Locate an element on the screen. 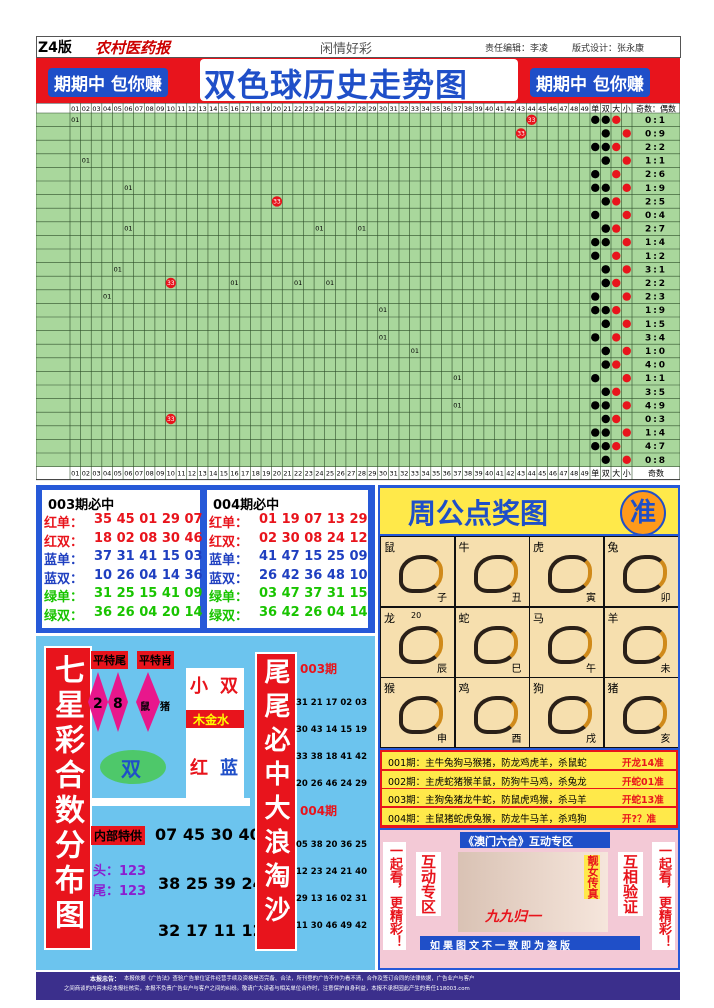 Image resolution: width=714 pixels, height=1008 pixels. column-label: 44 is located at coordinates (531, 109).